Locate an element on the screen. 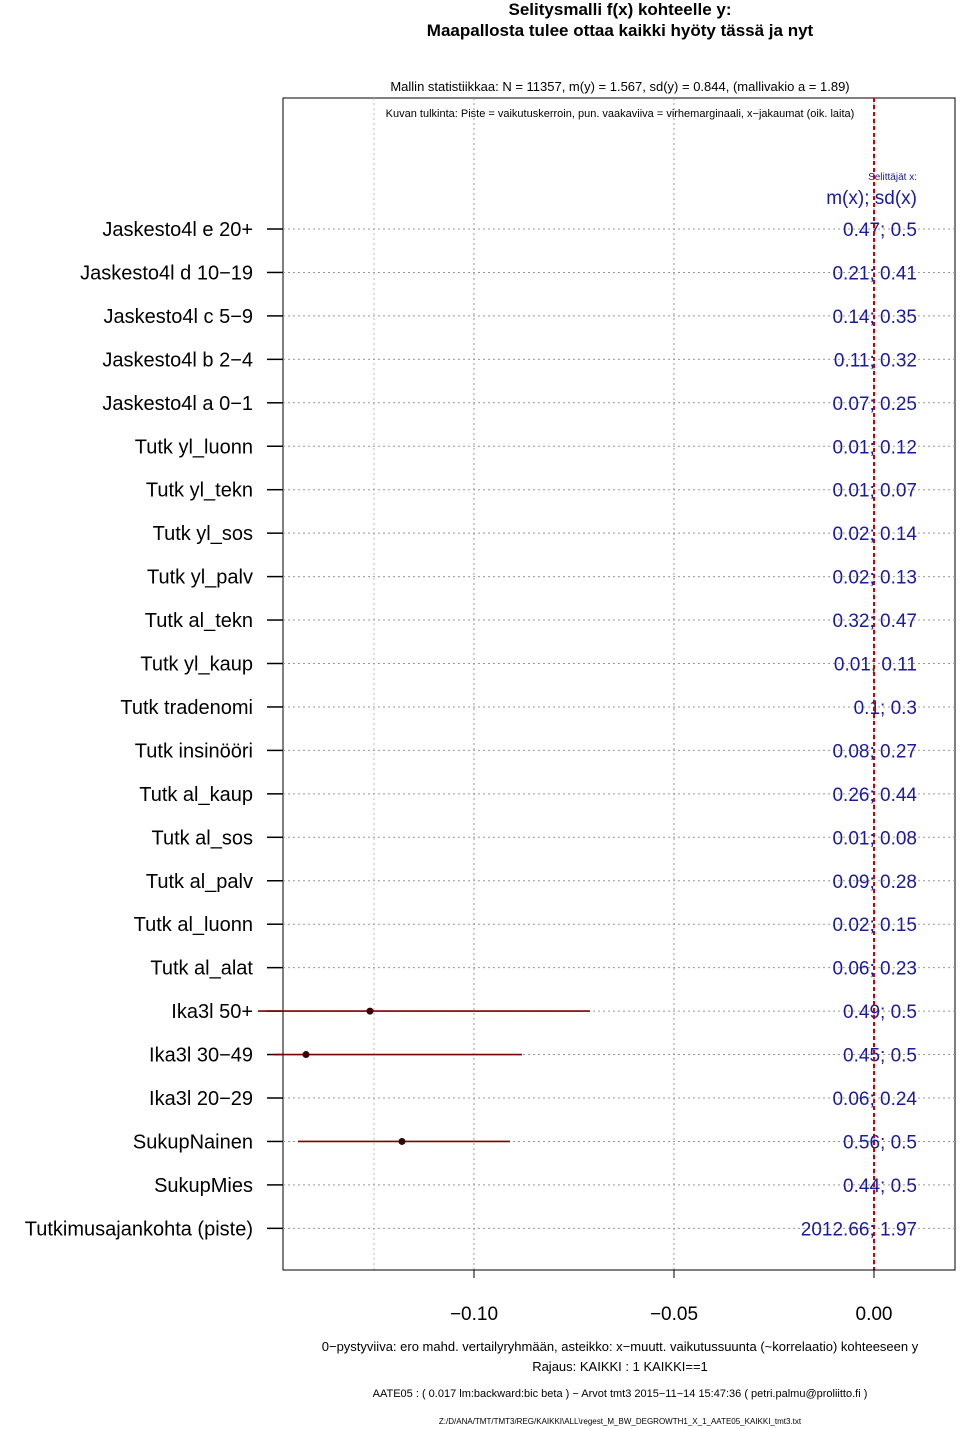  row-label: Ika3l 50+ is located at coordinates (212, 1012).